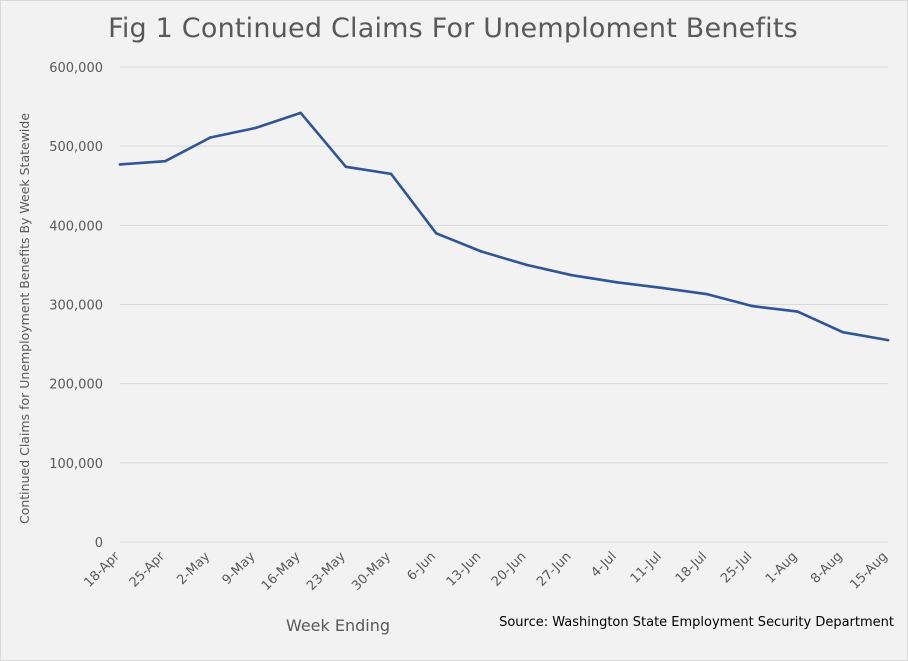 Image resolution: width=908 pixels, height=661 pixels. Describe the element at coordinates (99, 543) in the screenshot. I see `y-tick-label: 0` at that location.